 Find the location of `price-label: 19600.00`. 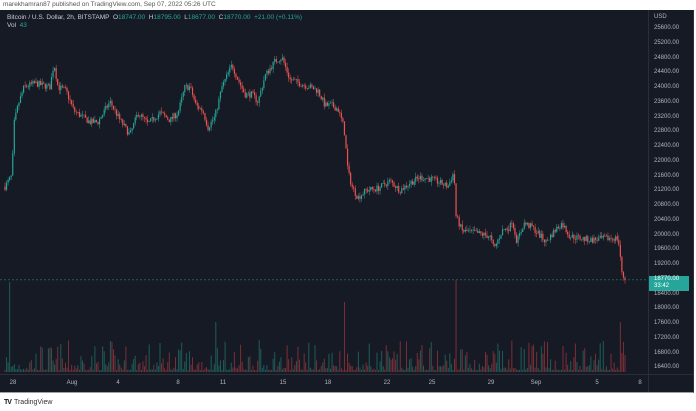

price-label: 19600.00 is located at coordinates (667, 249).